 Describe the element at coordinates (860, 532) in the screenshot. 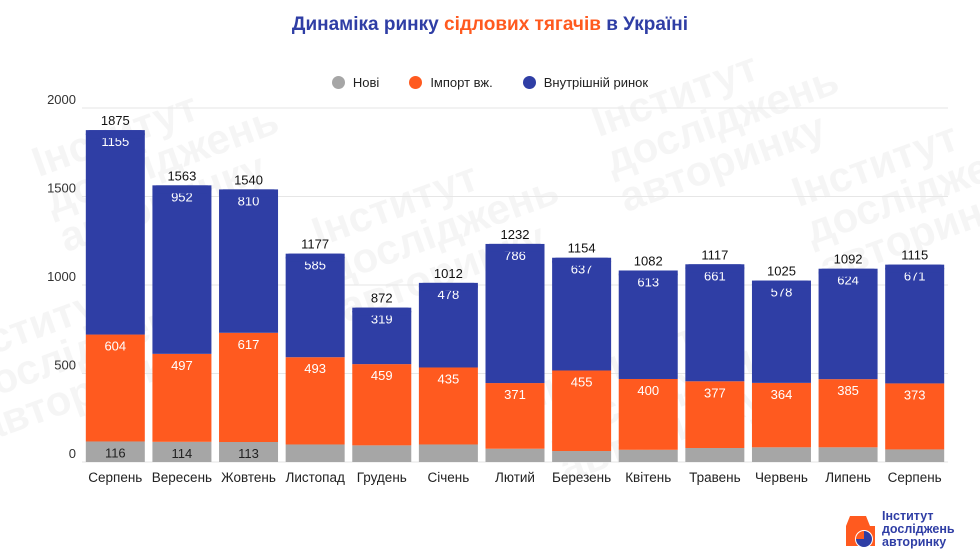

I see `car-pie-icon` at that location.